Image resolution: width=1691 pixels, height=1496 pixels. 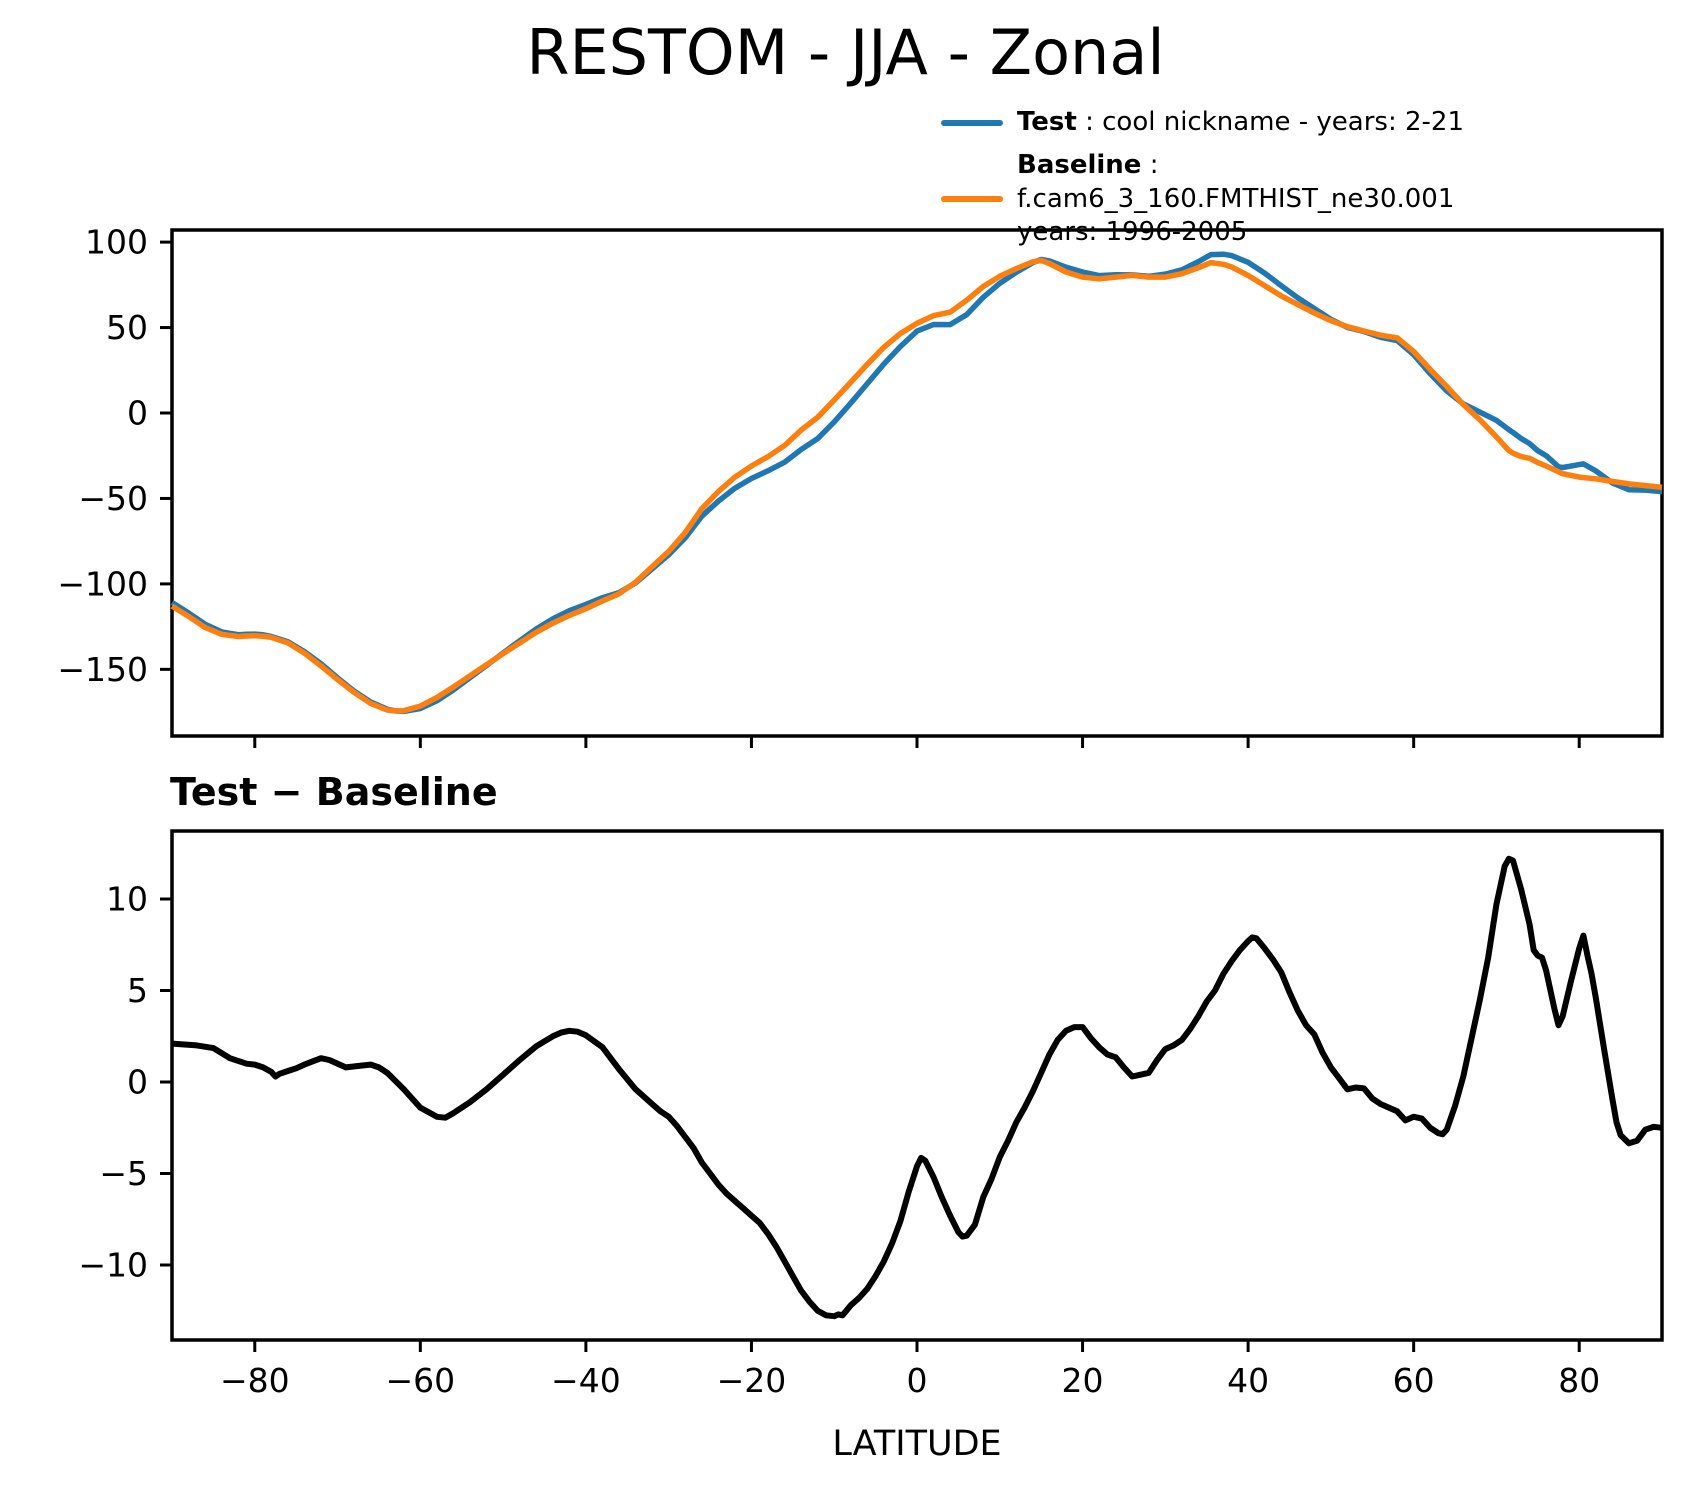 I want to click on legend-test-name: Test, so click(x=1047, y=122).